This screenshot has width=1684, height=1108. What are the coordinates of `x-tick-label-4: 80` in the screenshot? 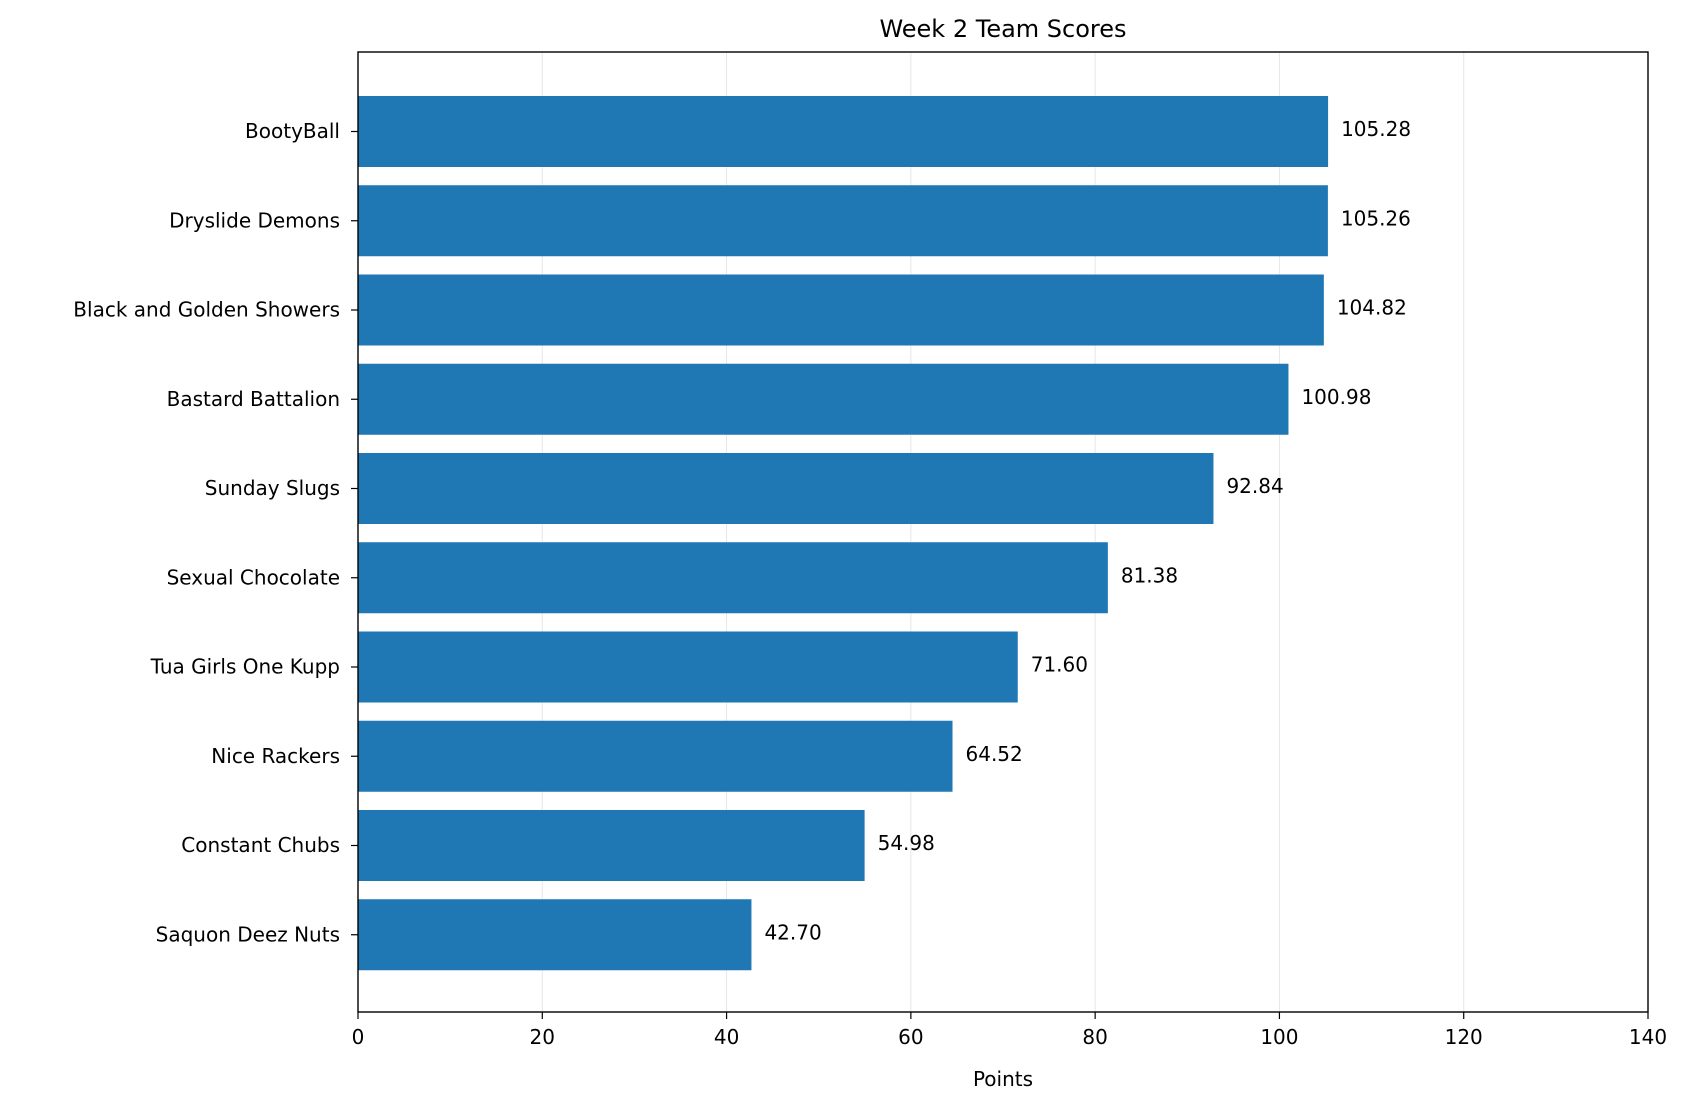 It's located at (1094, 1037).